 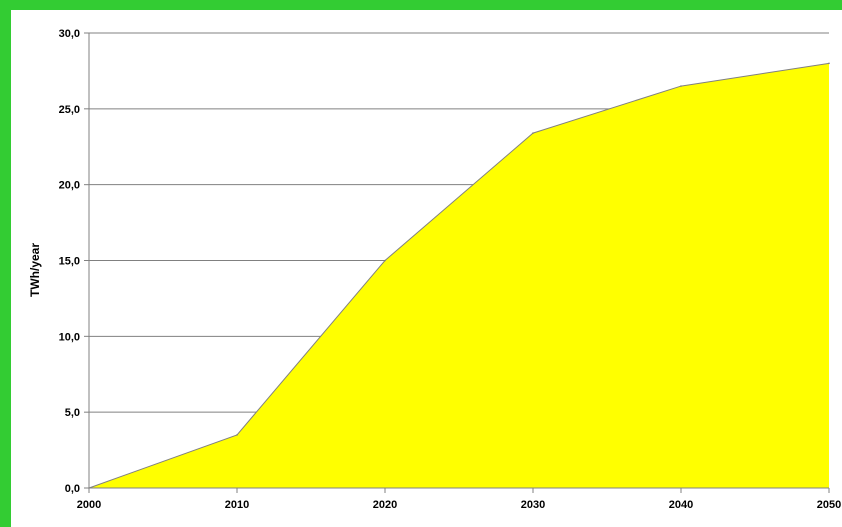 What do you see at coordinates (35, 270) in the screenshot?
I see `y-axis-title: TWh/year` at bounding box center [35, 270].